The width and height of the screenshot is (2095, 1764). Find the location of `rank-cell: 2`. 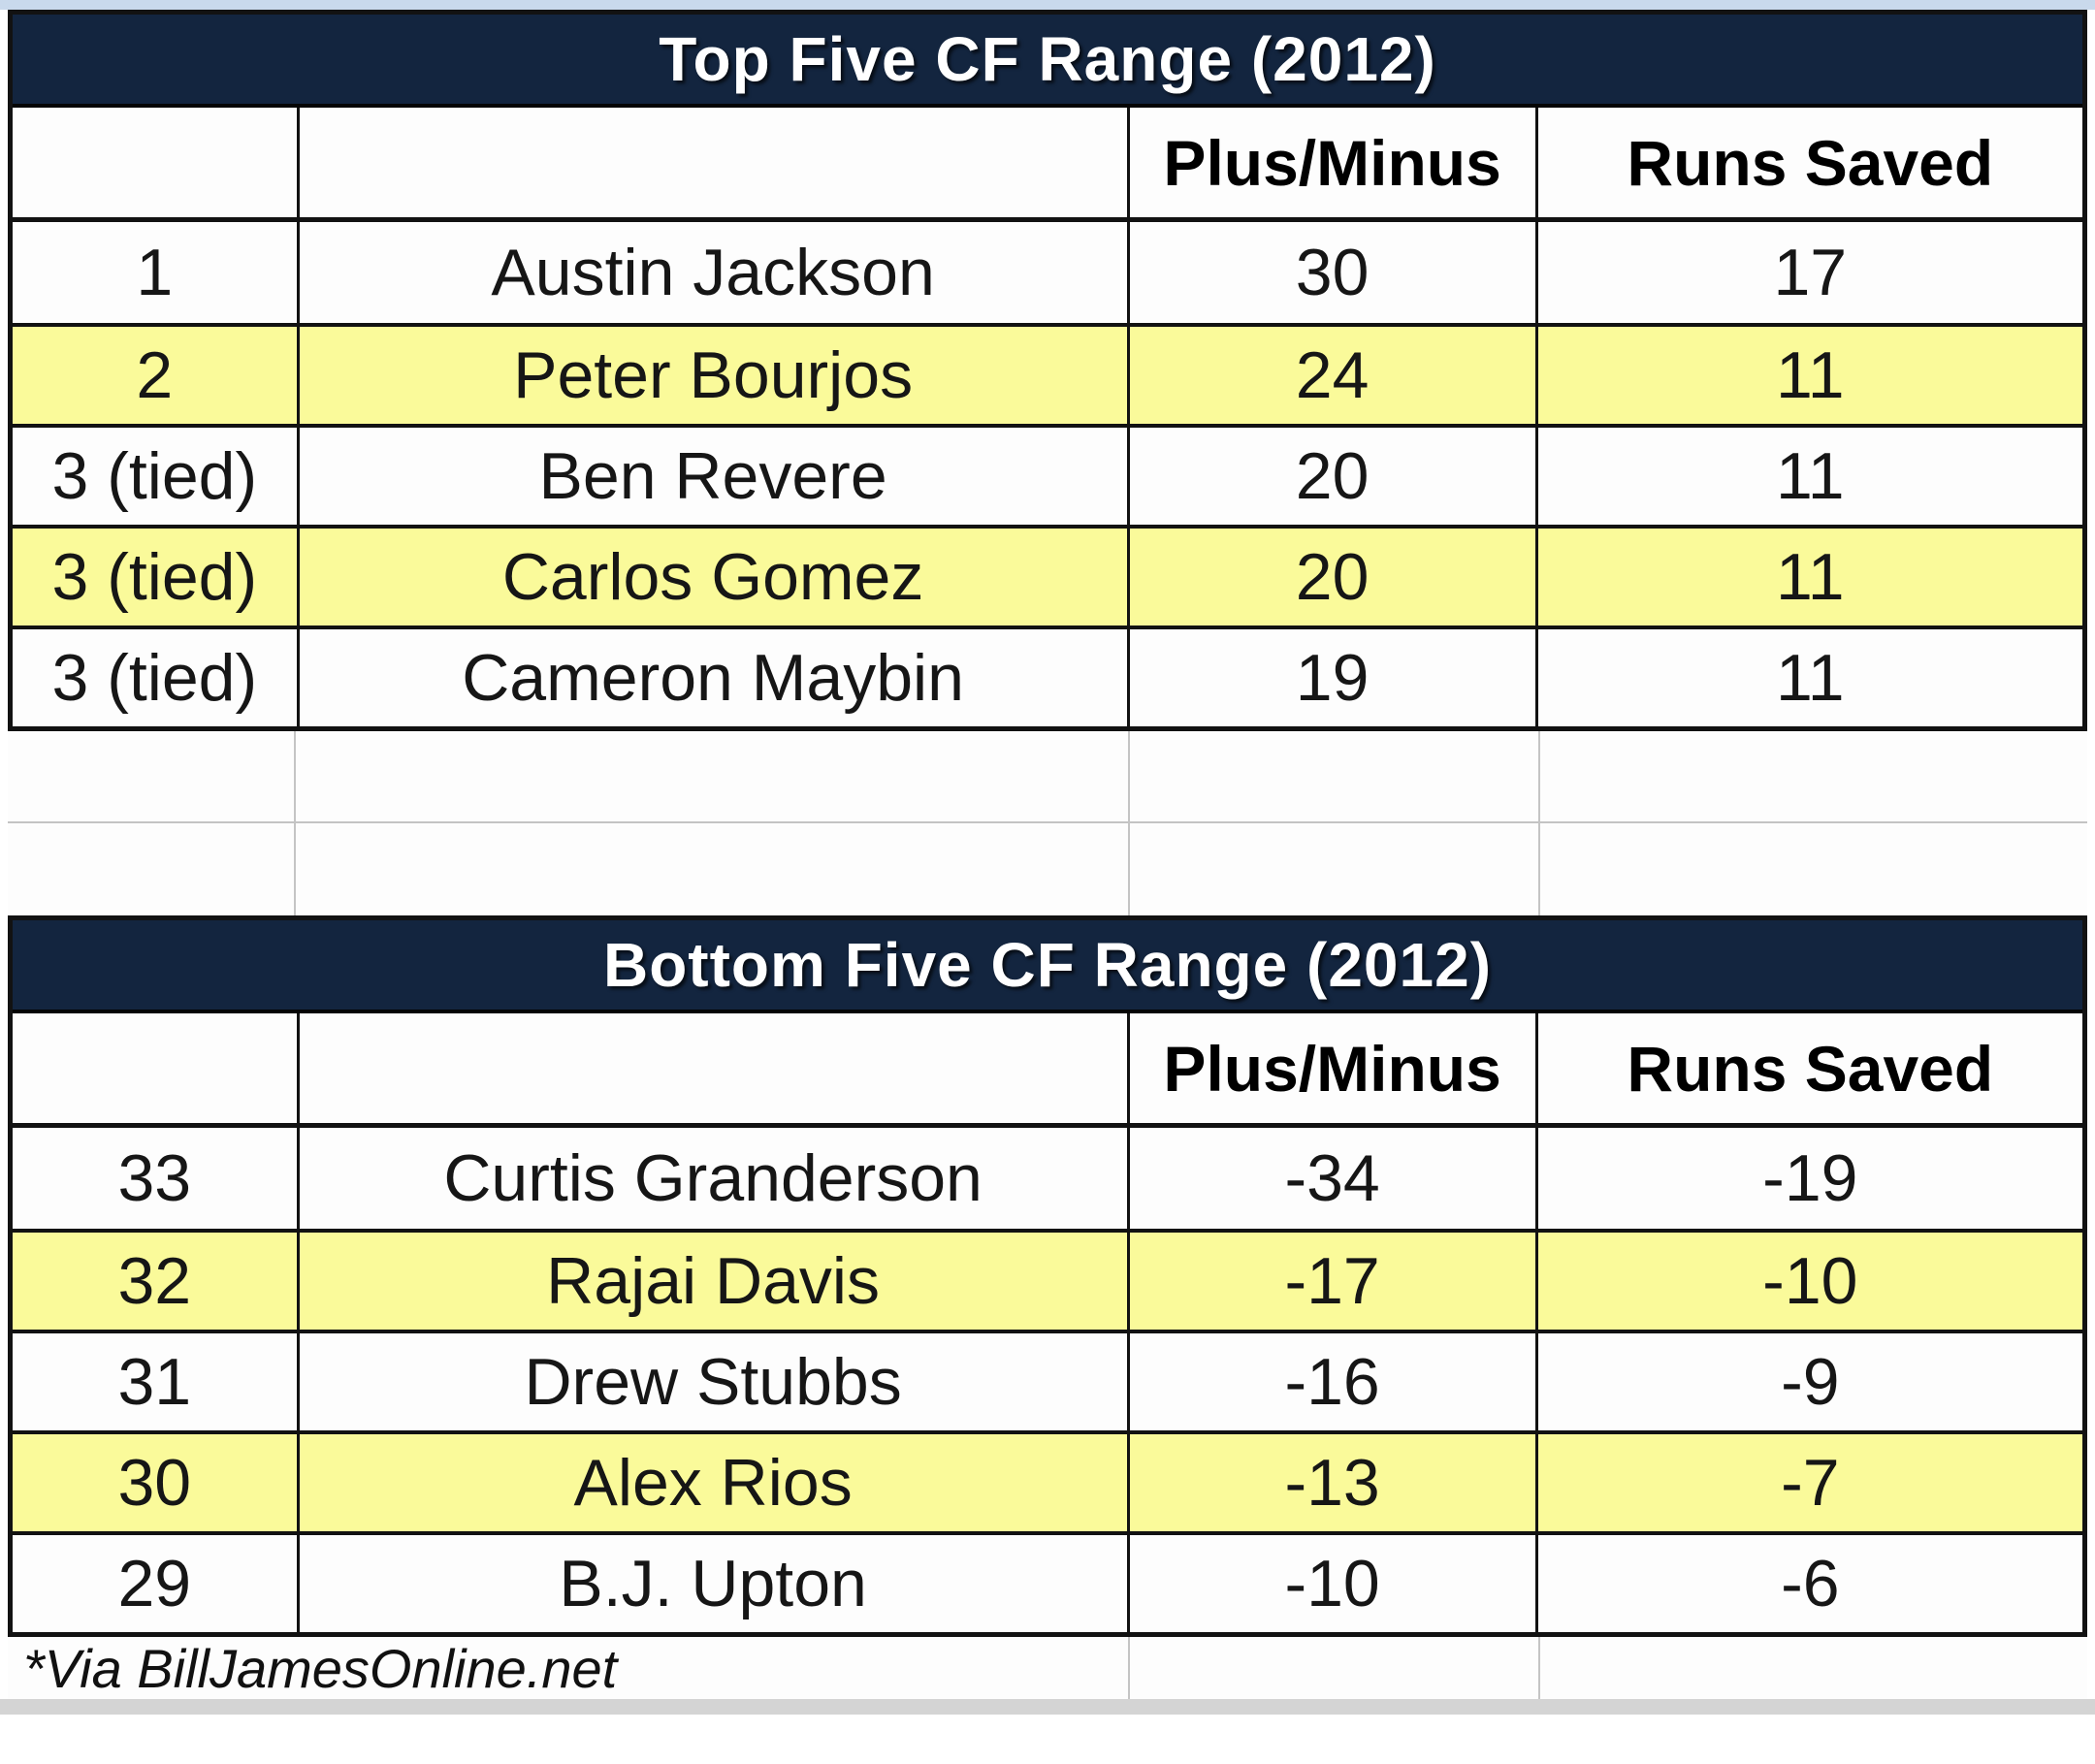

rank-cell: 2 is located at coordinates (156, 375).